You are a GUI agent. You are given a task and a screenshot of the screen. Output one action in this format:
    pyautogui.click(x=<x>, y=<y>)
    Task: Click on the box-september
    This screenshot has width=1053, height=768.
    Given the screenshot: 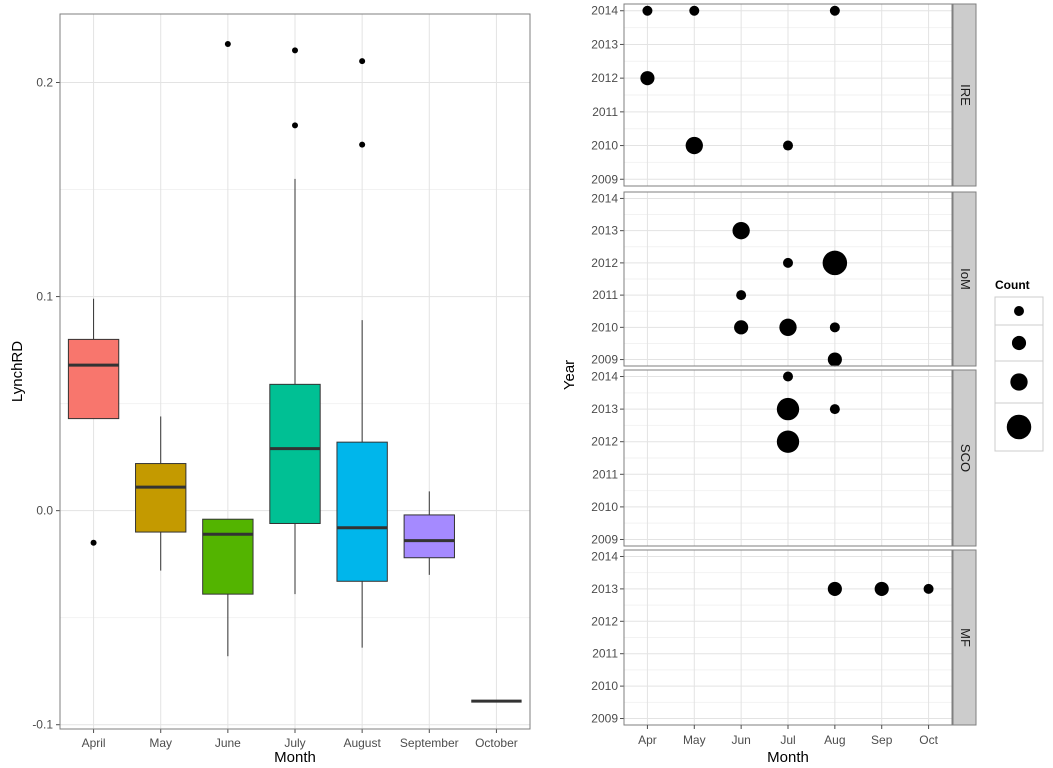 What is the action you would take?
    pyautogui.click(x=429, y=536)
    